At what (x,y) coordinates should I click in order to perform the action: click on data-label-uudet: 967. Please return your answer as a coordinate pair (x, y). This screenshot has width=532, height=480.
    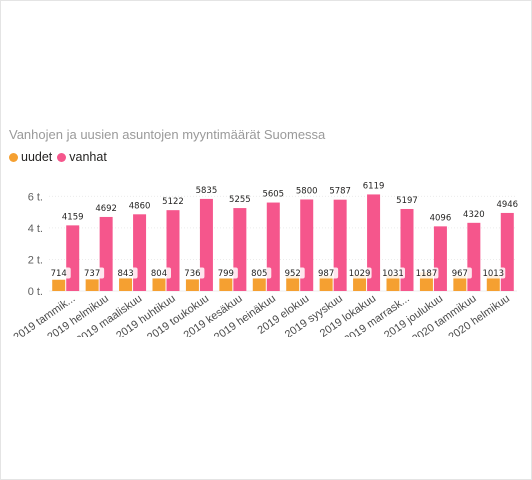
    Looking at the image, I should click on (460, 274).